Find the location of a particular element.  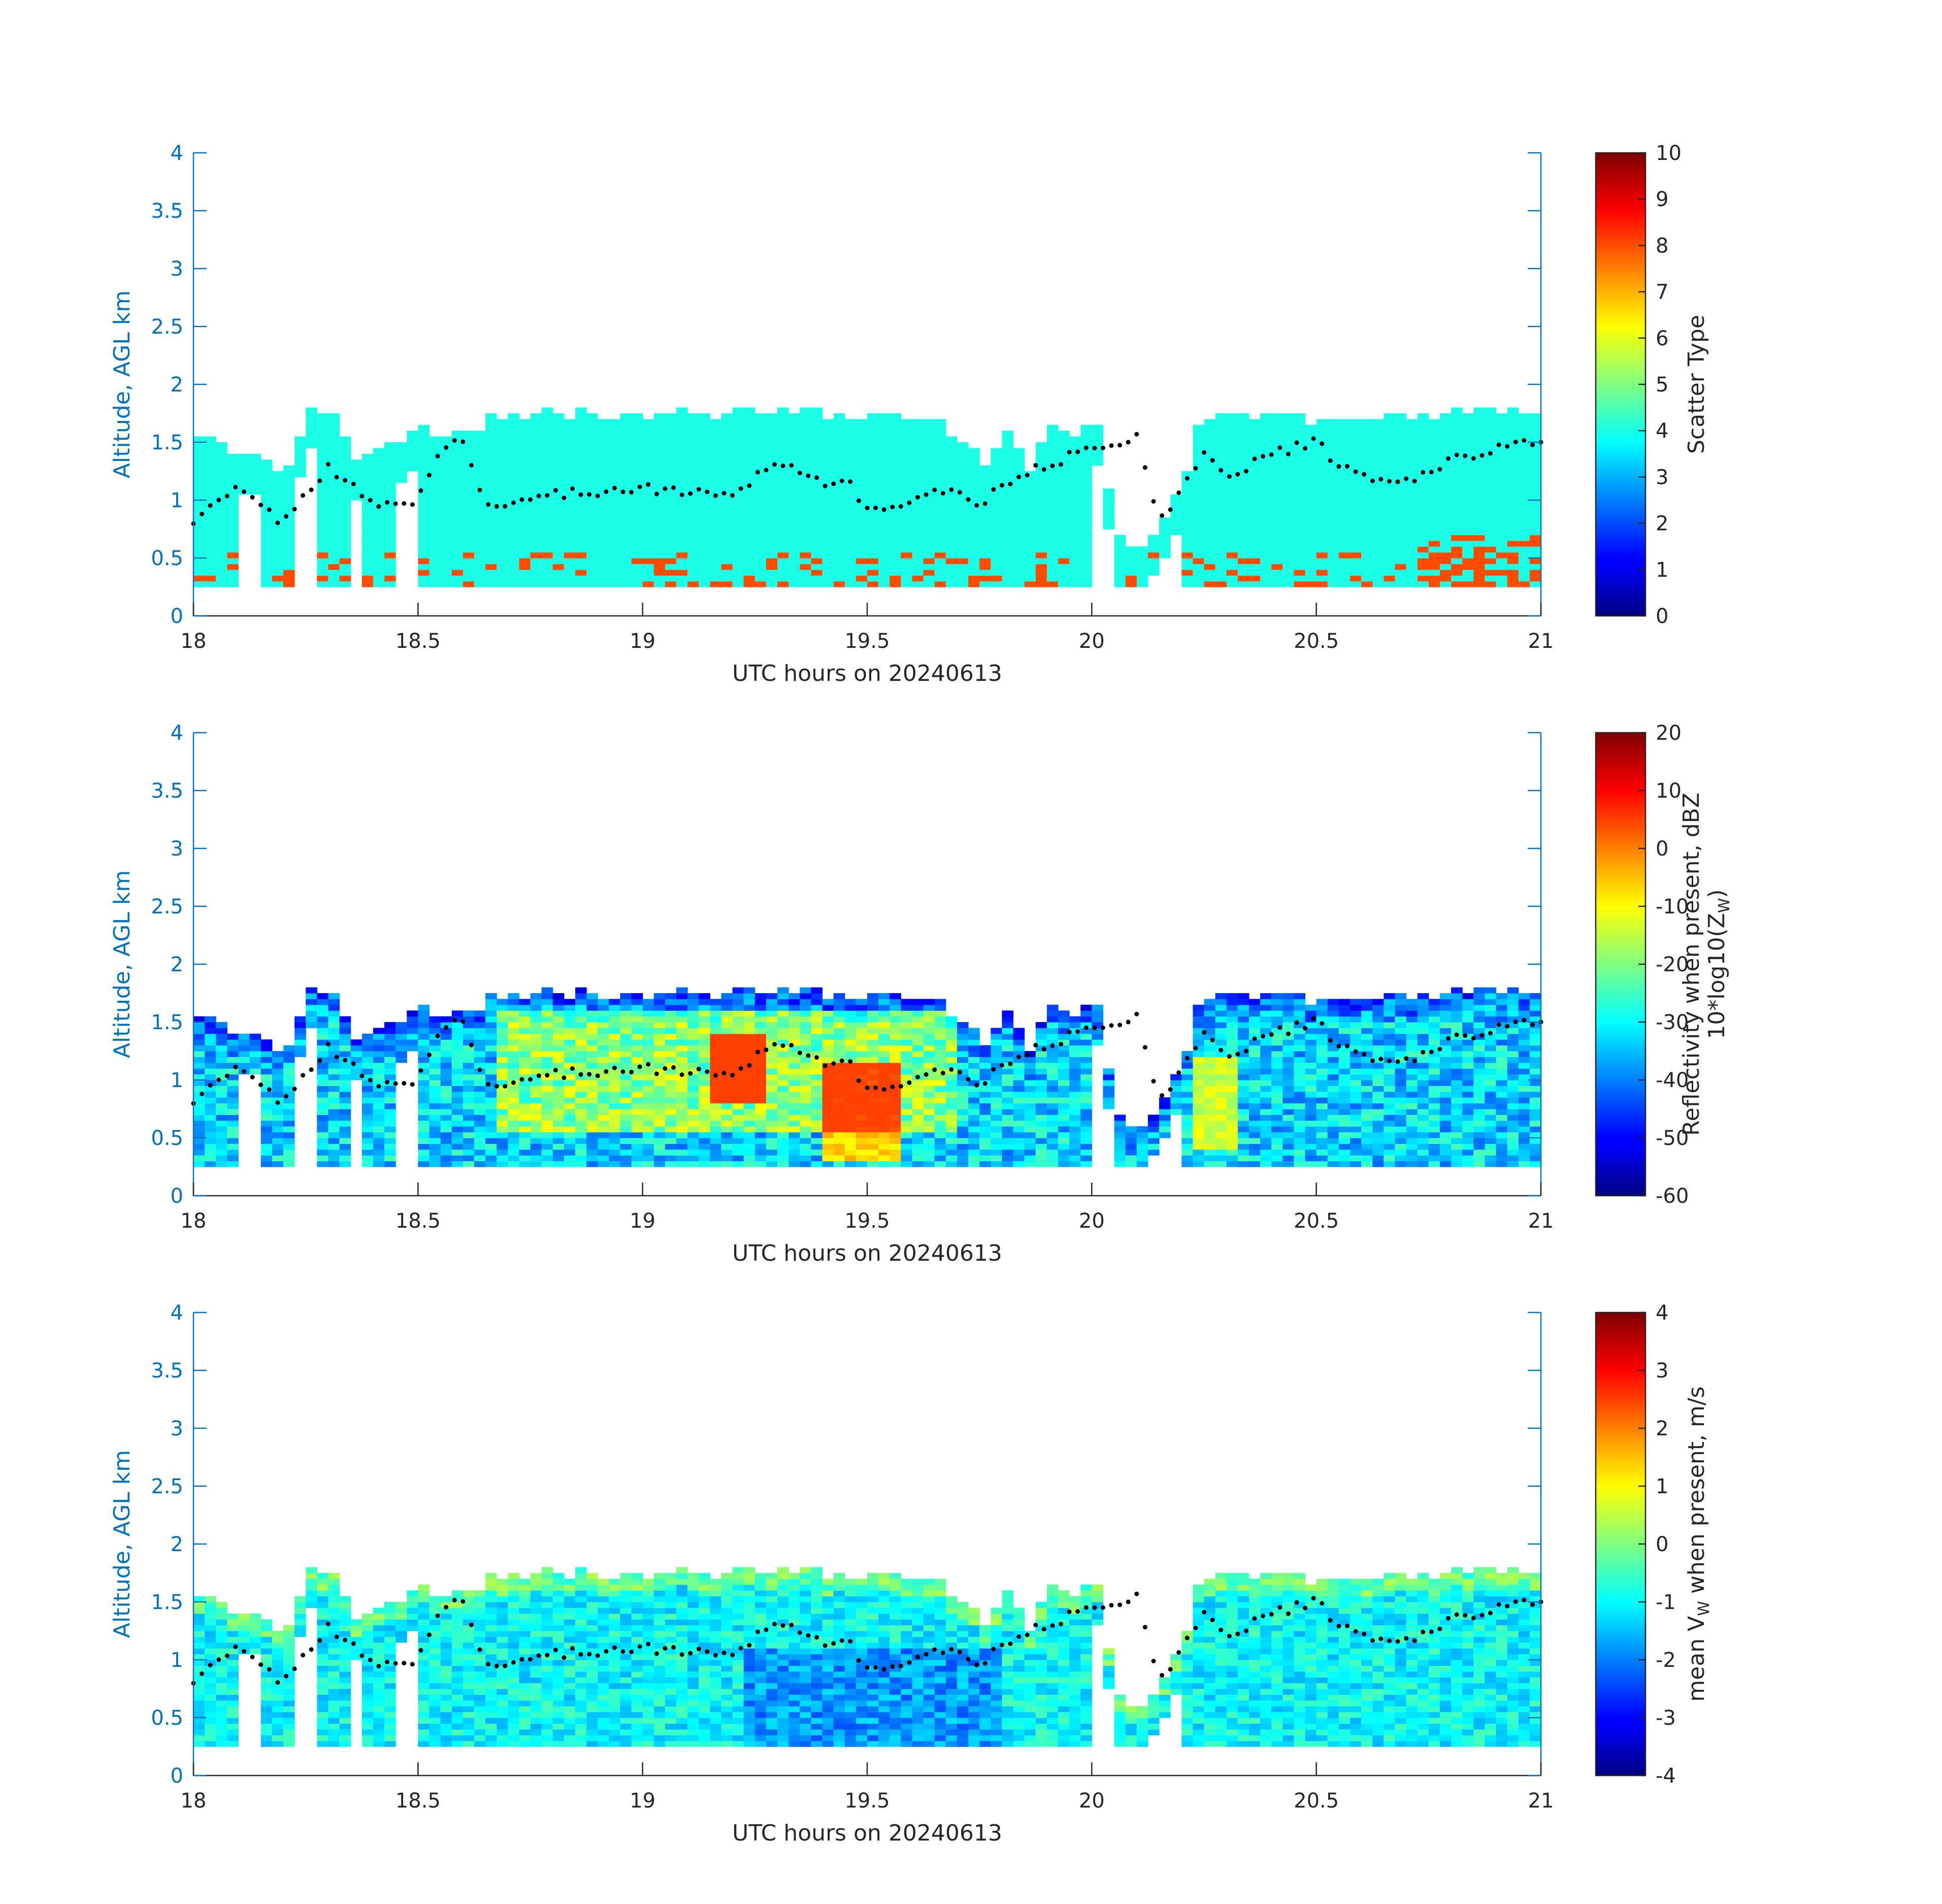

y-tick-label: 2 is located at coordinates (177, 385).